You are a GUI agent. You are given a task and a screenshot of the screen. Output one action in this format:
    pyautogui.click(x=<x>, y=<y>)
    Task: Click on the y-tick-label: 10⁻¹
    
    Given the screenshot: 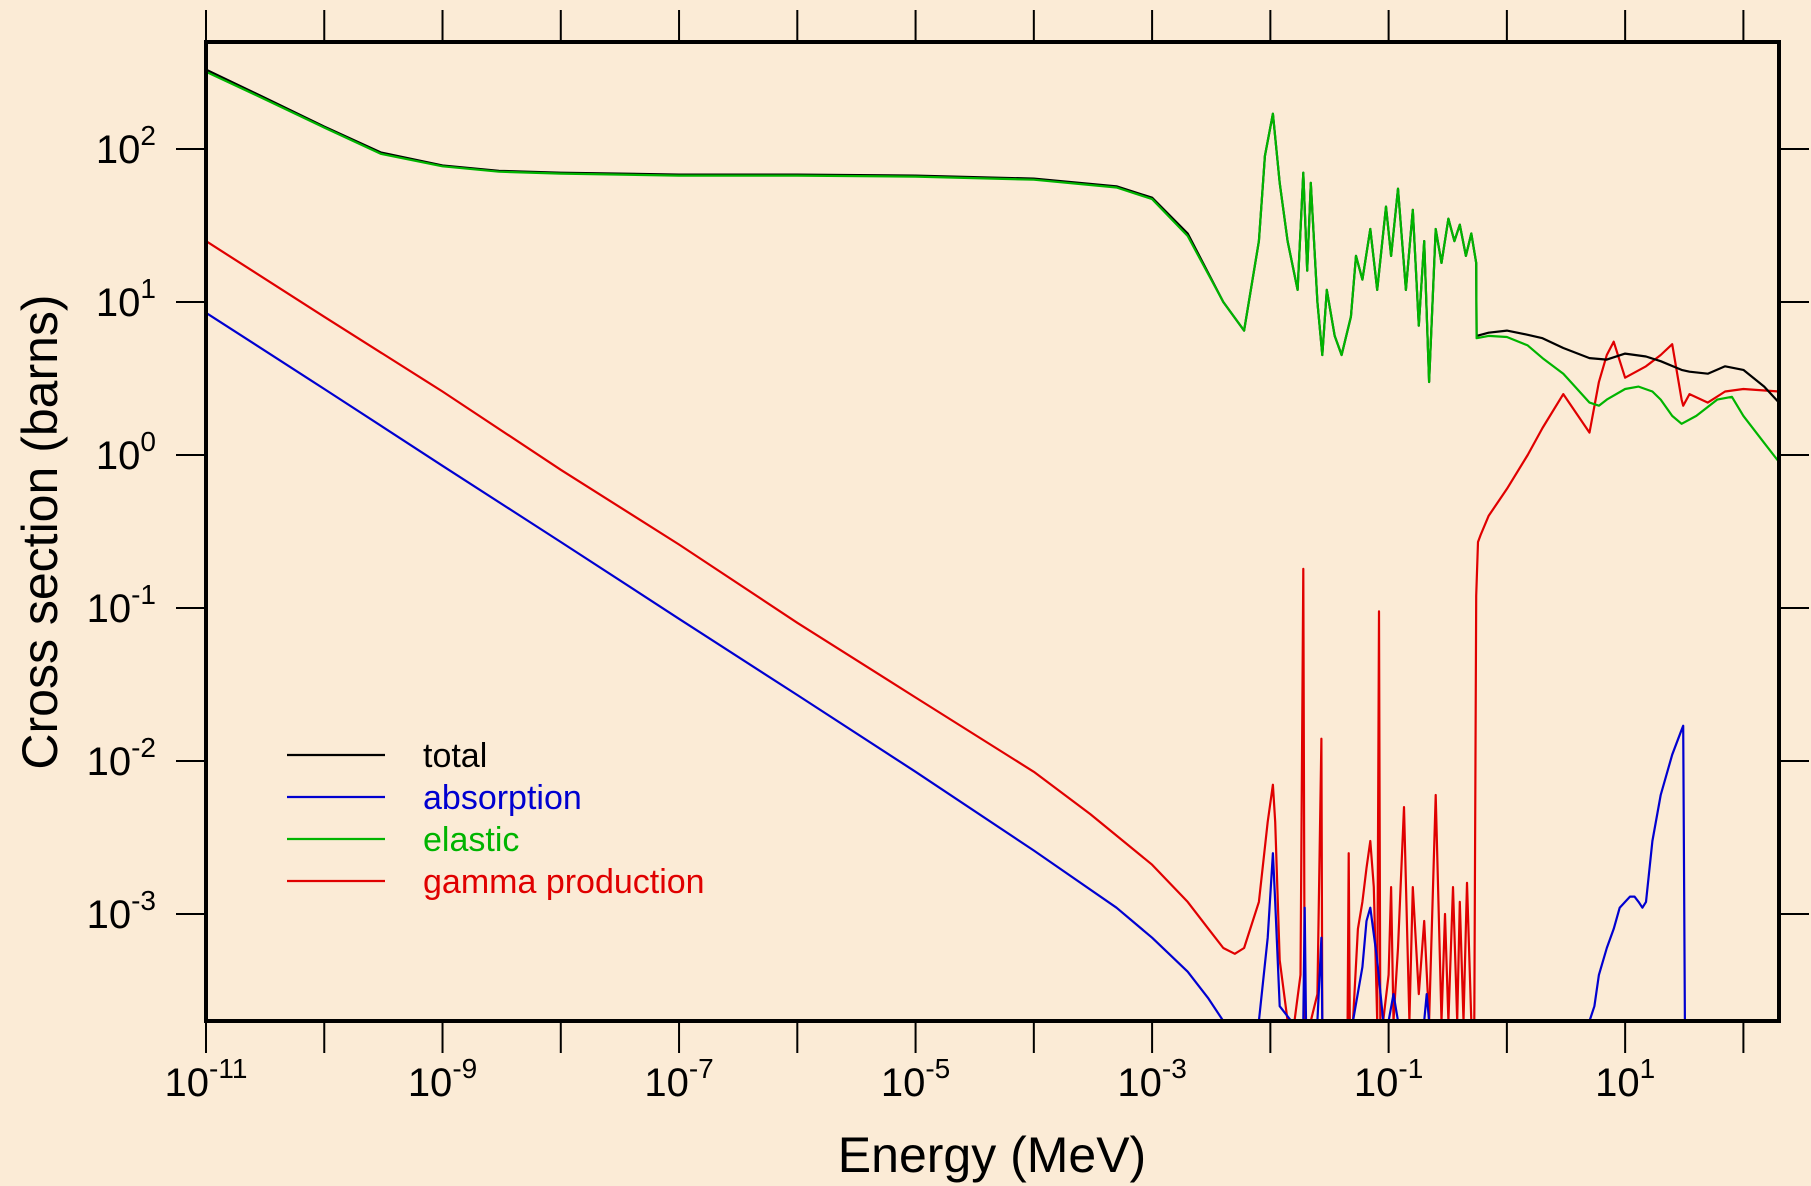 What is the action you would take?
    pyautogui.click(x=121, y=605)
    